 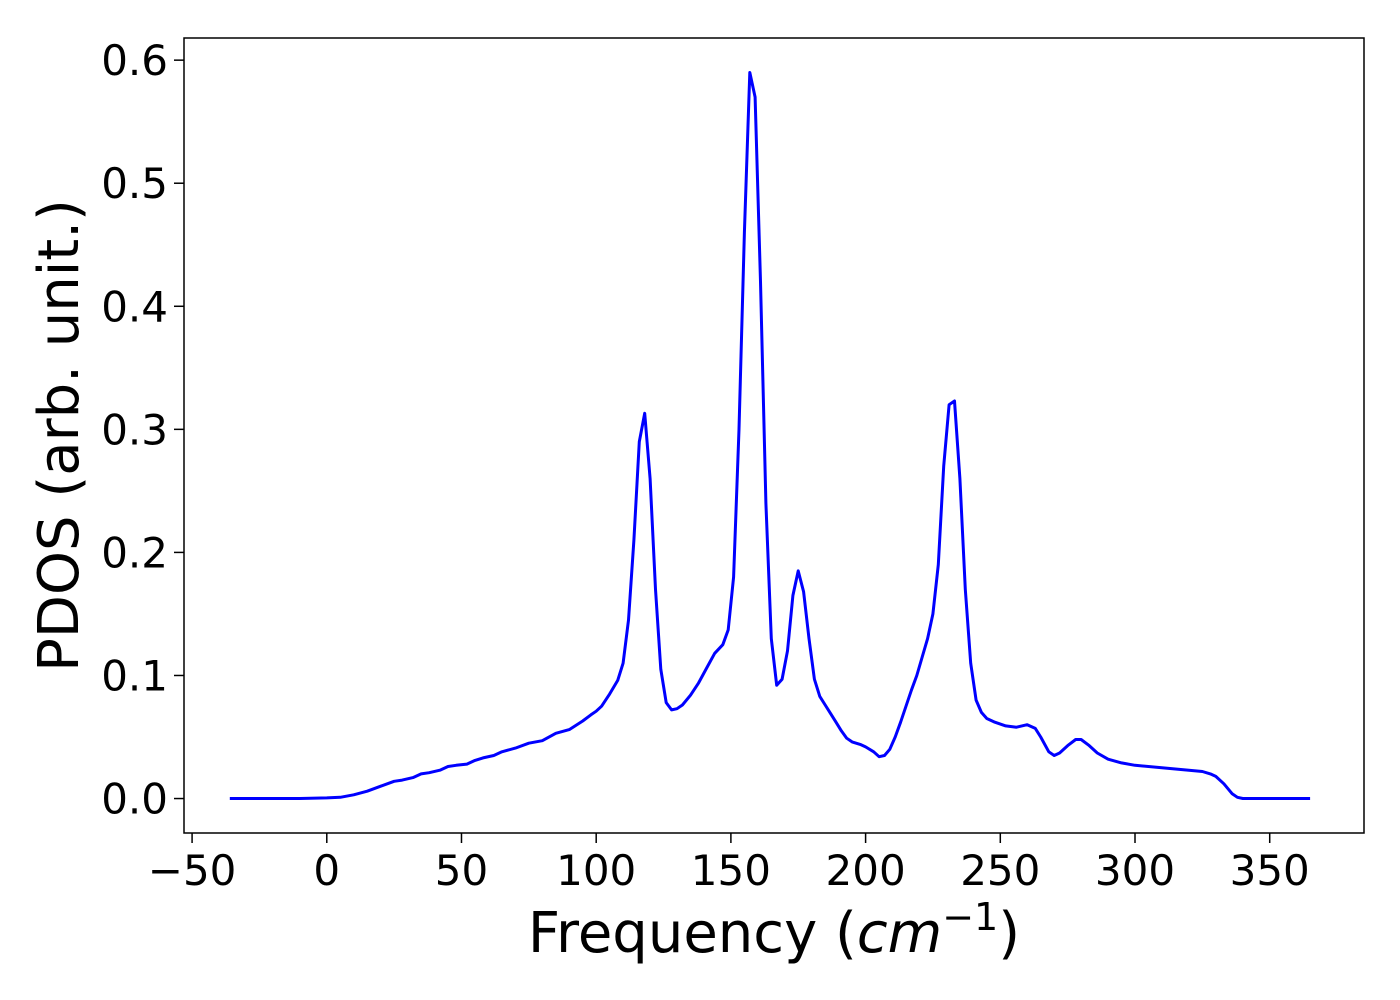 What do you see at coordinates (134, 799) in the screenshot?
I see `y-tick-label: 0.0` at bounding box center [134, 799].